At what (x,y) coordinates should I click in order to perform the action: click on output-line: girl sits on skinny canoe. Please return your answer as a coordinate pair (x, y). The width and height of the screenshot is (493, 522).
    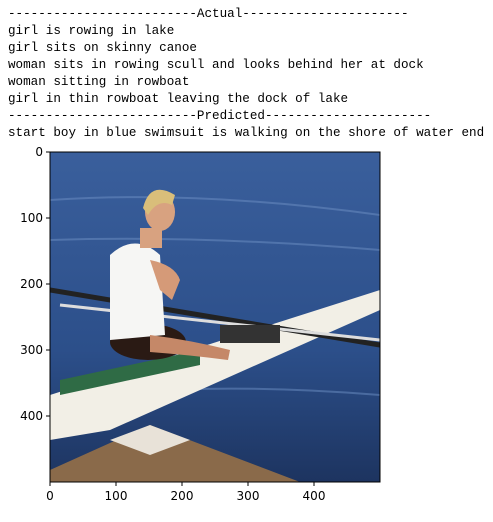
    Looking at the image, I should click on (102, 48).